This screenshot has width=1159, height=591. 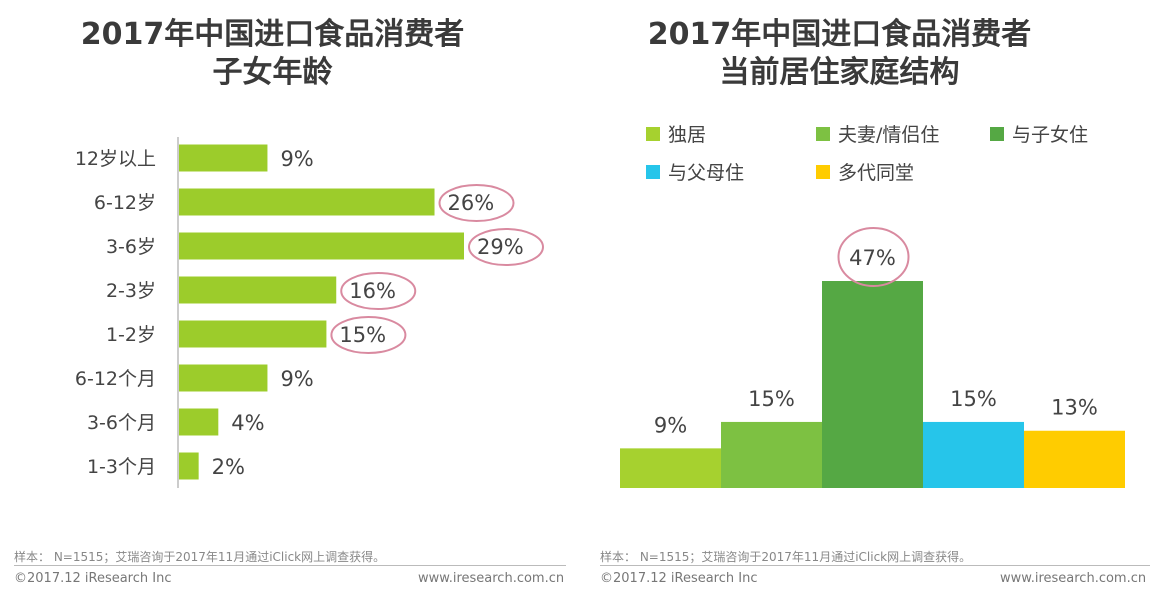 What do you see at coordinates (876, 173) in the screenshot?
I see `legend-label: 多代同堂` at bounding box center [876, 173].